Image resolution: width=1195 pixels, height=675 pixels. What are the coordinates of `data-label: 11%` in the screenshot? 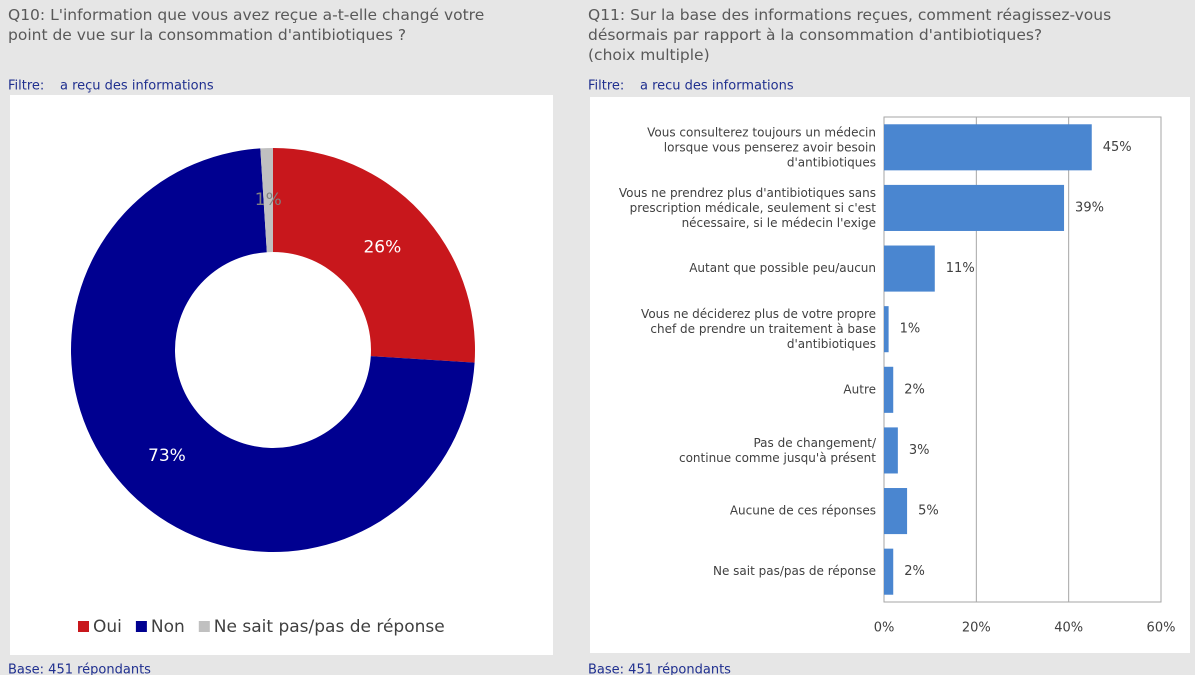 It's located at (960, 268).